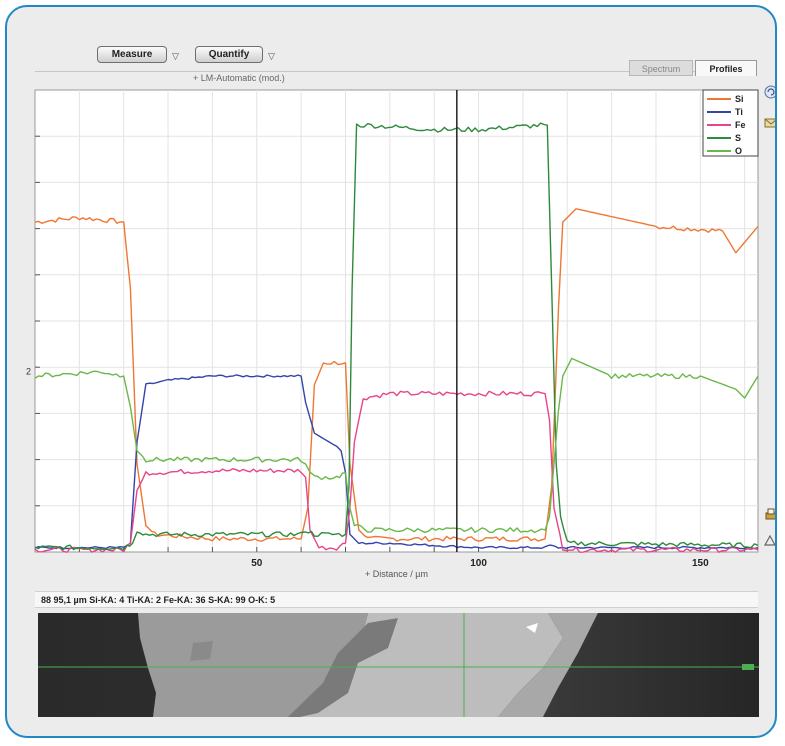 This screenshot has height=746, width=785. What do you see at coordinates (769, 124) in the screenshot?
I see `export-icon` at bounding box center [769, 124].